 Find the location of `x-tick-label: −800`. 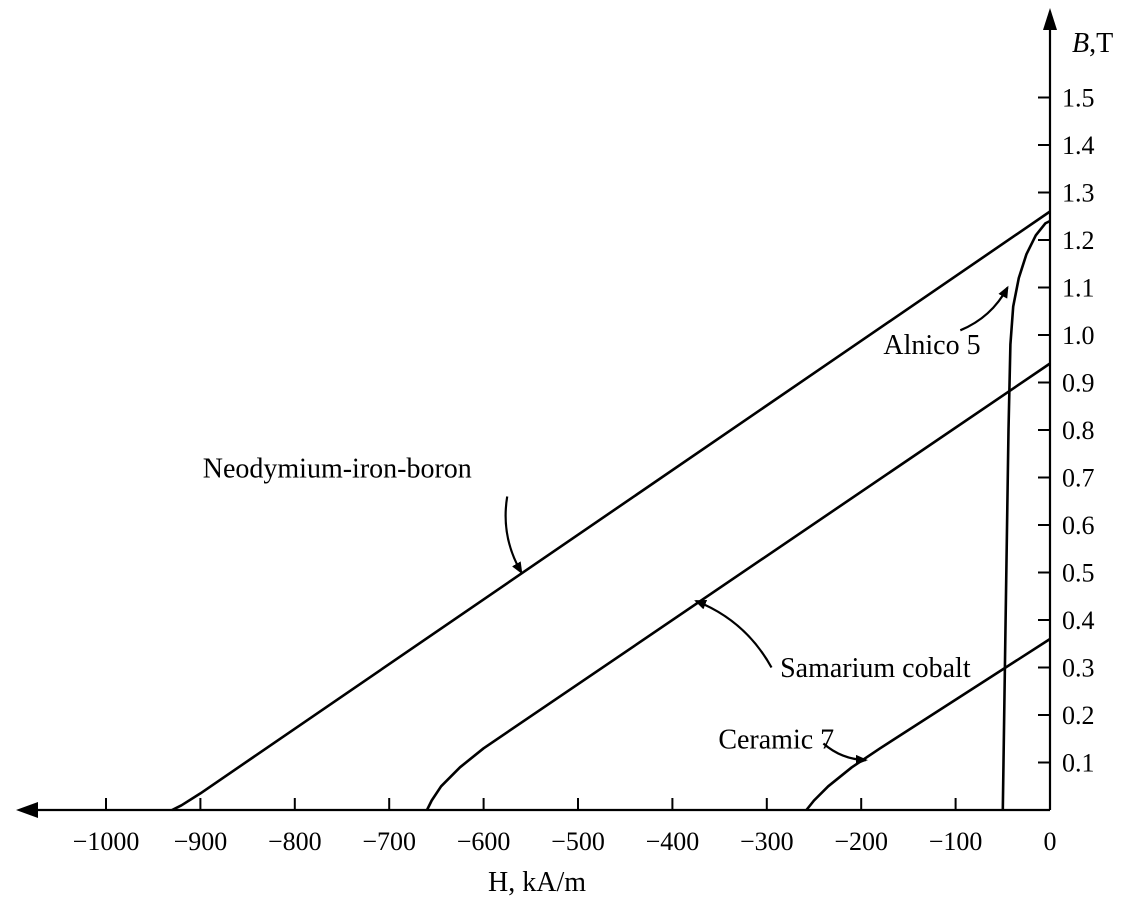

x-tick-label: −800 is located at coordinates (295, 841).